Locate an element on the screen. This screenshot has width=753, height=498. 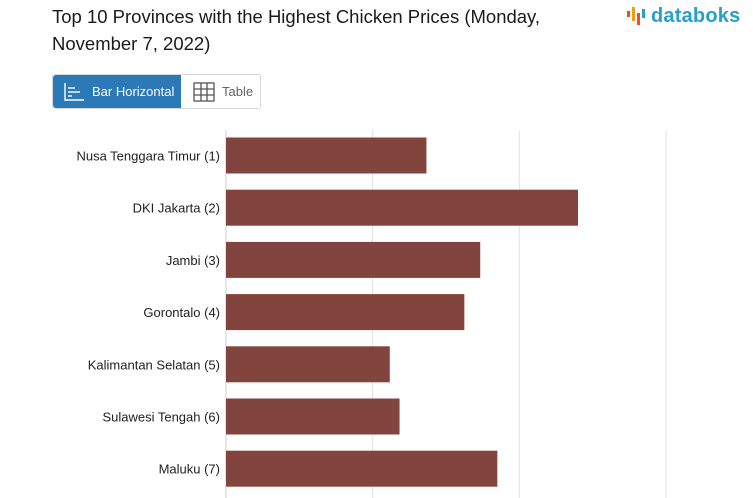
databoks-logo-icon is located at coordinates (636, 16).